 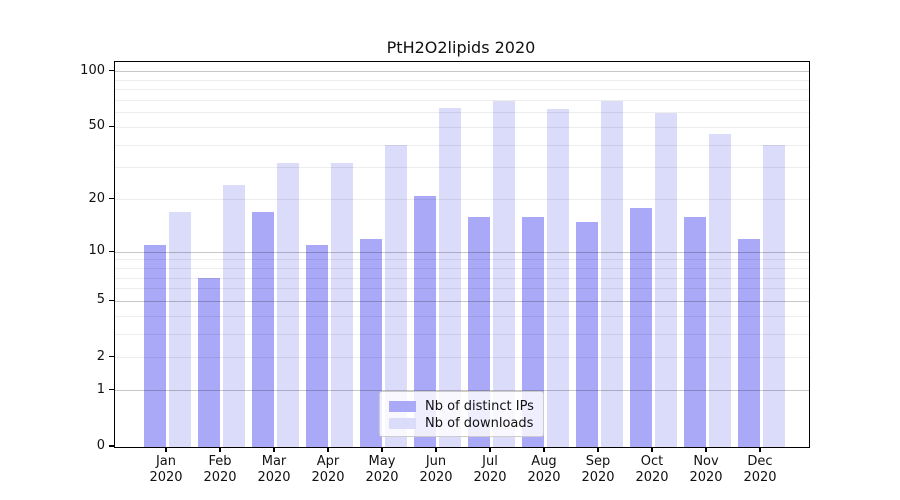 I want to click on bar-downloads-mar, so click(x=287, y=304).